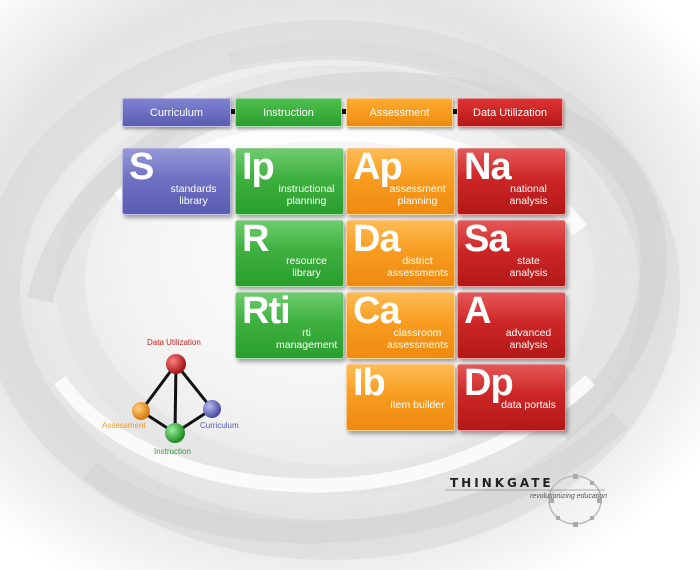 The width and height of the screenshot is (700, 570). What do you see at coordinates (175, 433) in the screenshot?
I see `node-instruction` at bounding box center [175, 433].